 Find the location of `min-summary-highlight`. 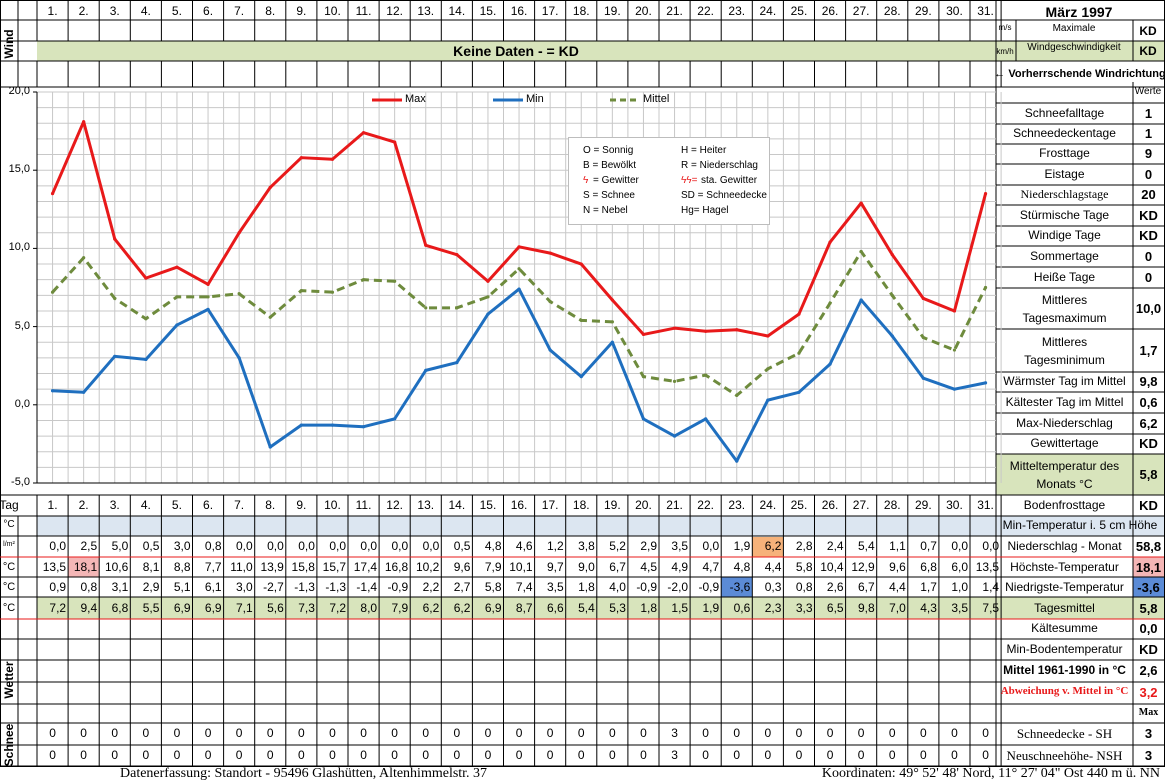

min-summary-highlight is located at coordinates (1148, 587).